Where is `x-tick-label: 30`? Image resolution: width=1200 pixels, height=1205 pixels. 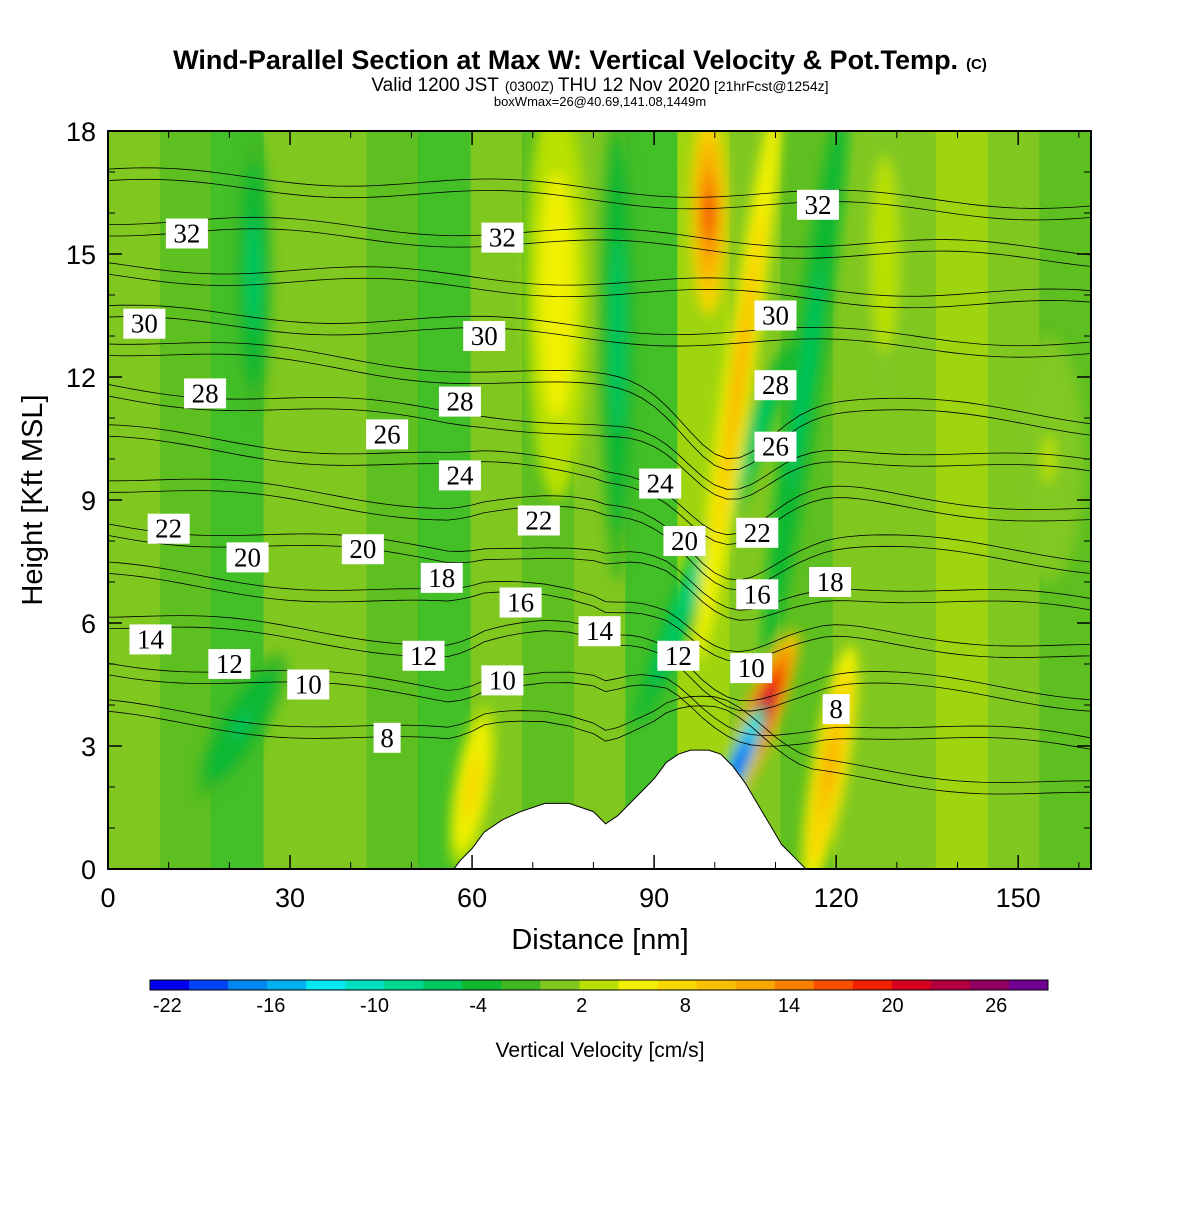
x-tick-label: 30 is located at coordinates (290, 898).